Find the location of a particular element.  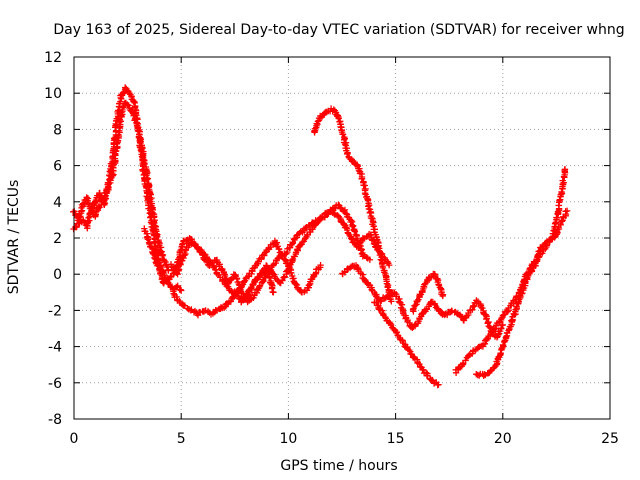

y-tick-label: -6 is located at coordinates (55, 384).